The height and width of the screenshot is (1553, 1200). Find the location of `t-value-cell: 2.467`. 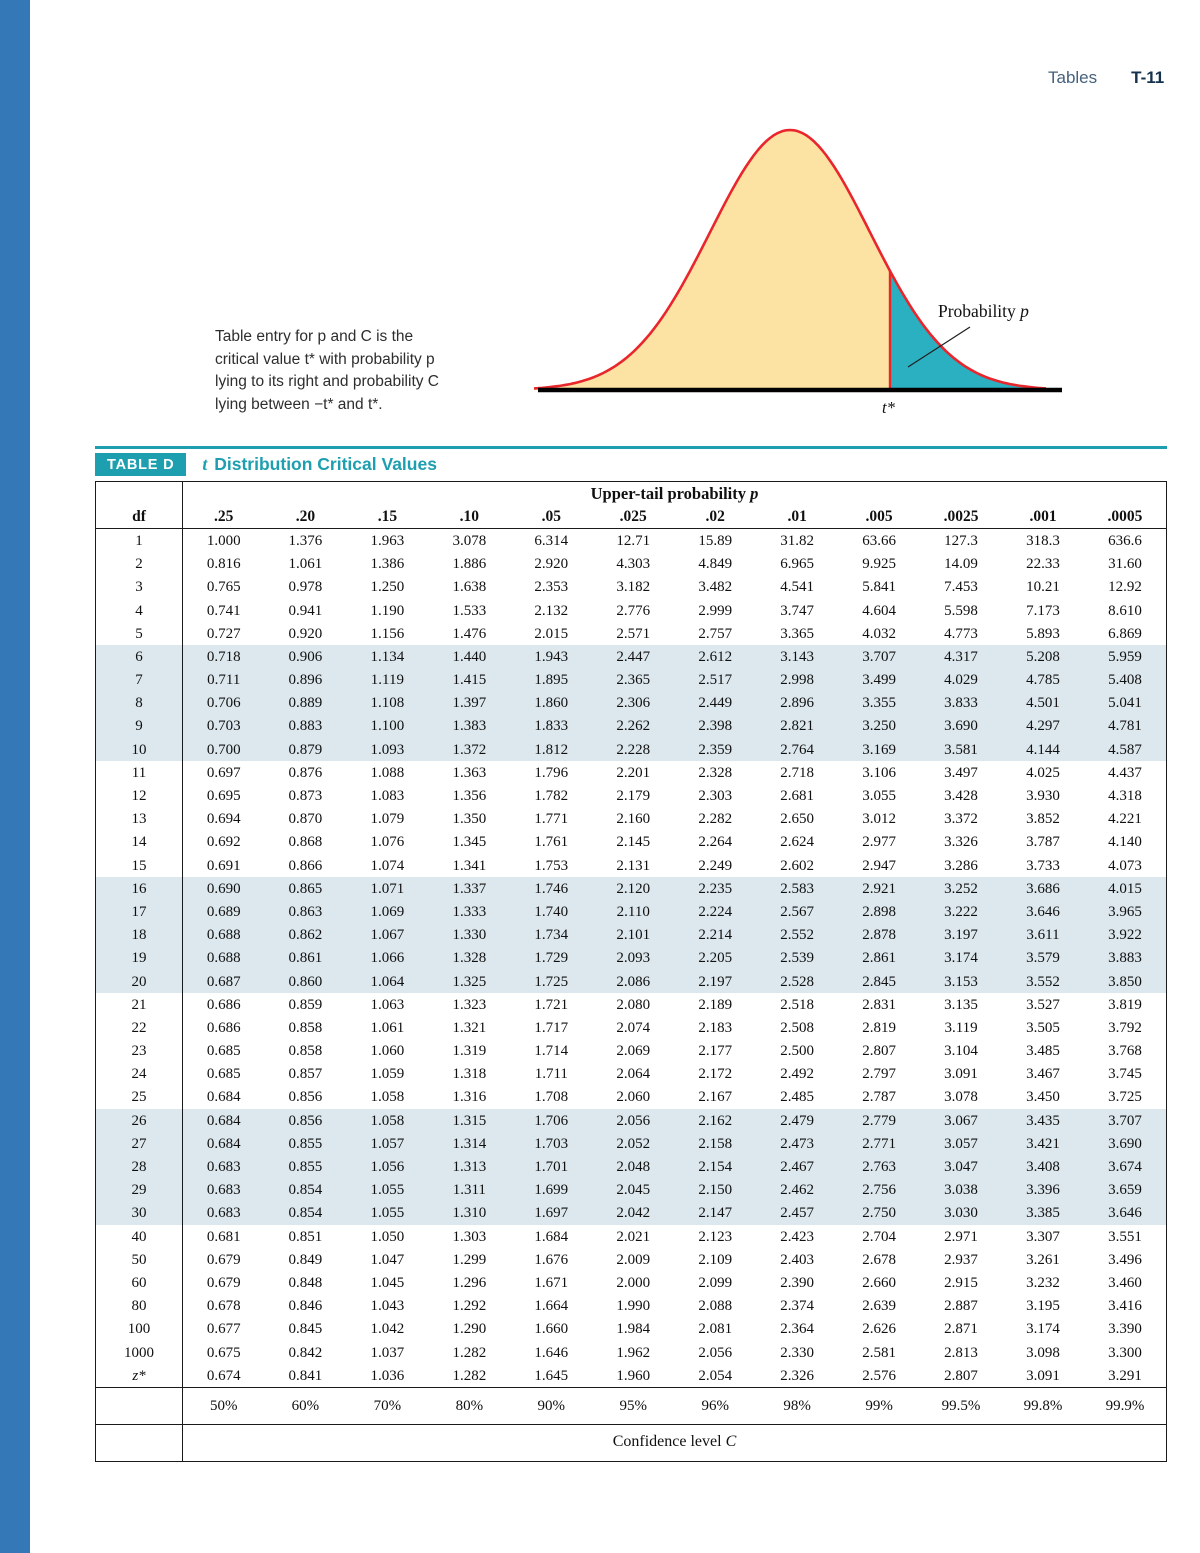

t-value-cell: 2.467 is located at coordinates (797, 1167).